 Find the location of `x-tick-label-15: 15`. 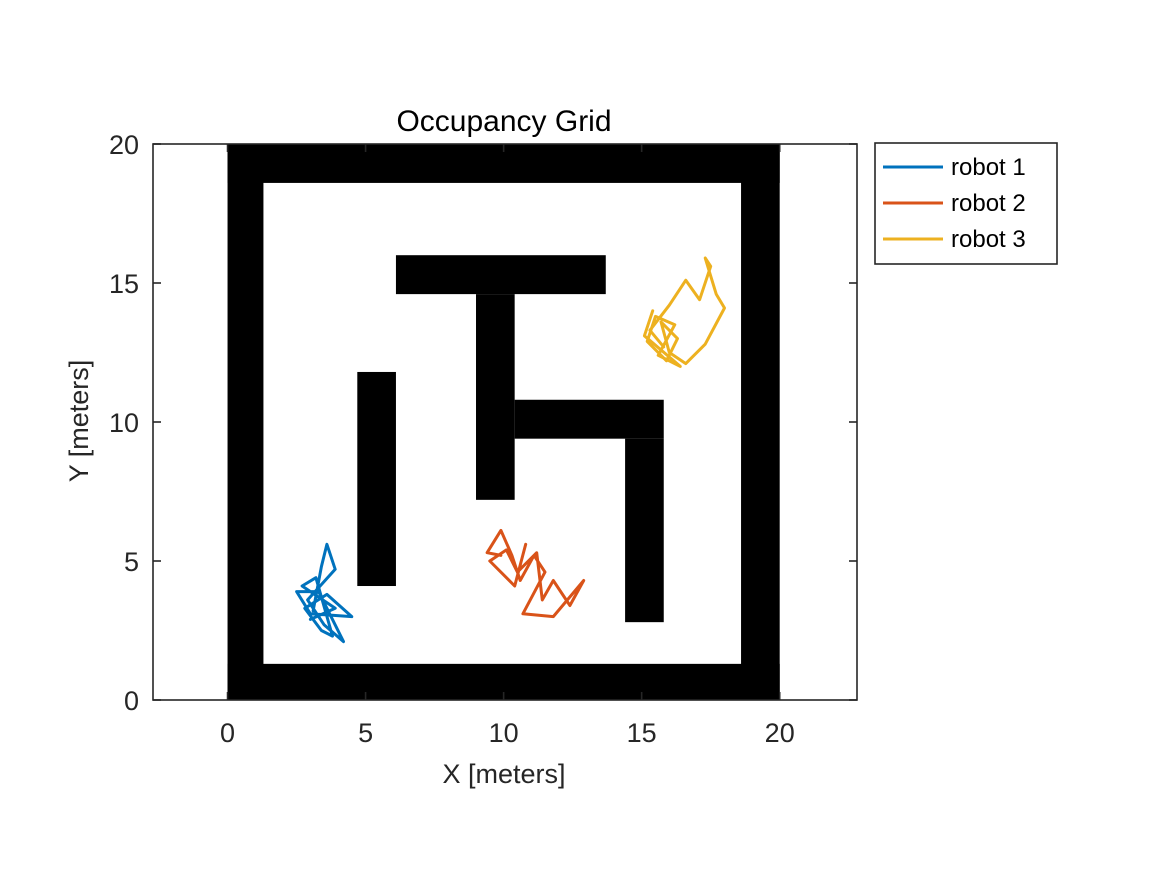

x-tick-label-15: 15 is located at coordinates (642, 733).